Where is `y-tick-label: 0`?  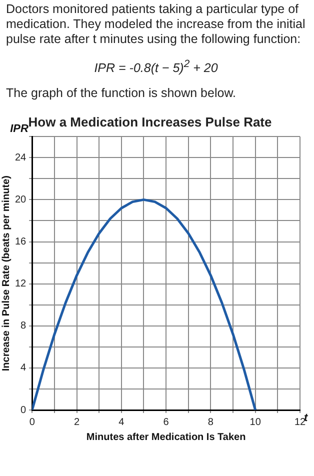 y-tick-label: 0 is located at coordinates (23, 410).